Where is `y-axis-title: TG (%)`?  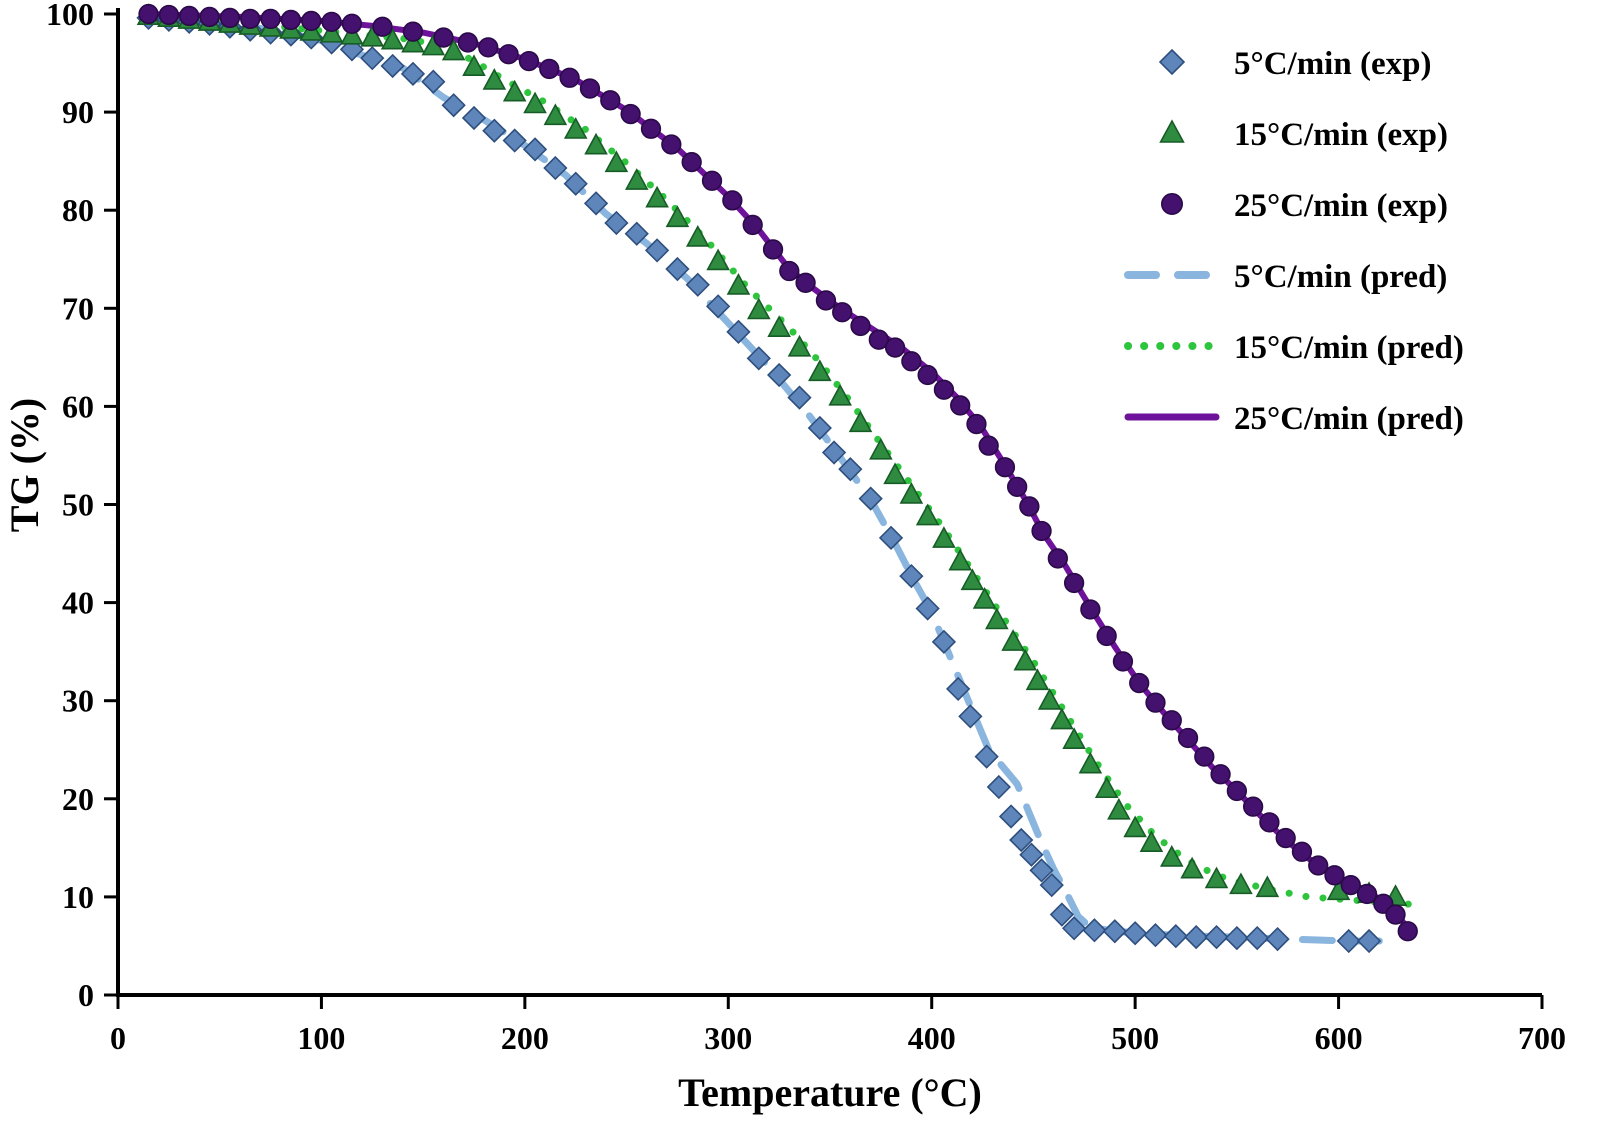
y-axis-title: TG (%) is located at coordinates (24, 465).